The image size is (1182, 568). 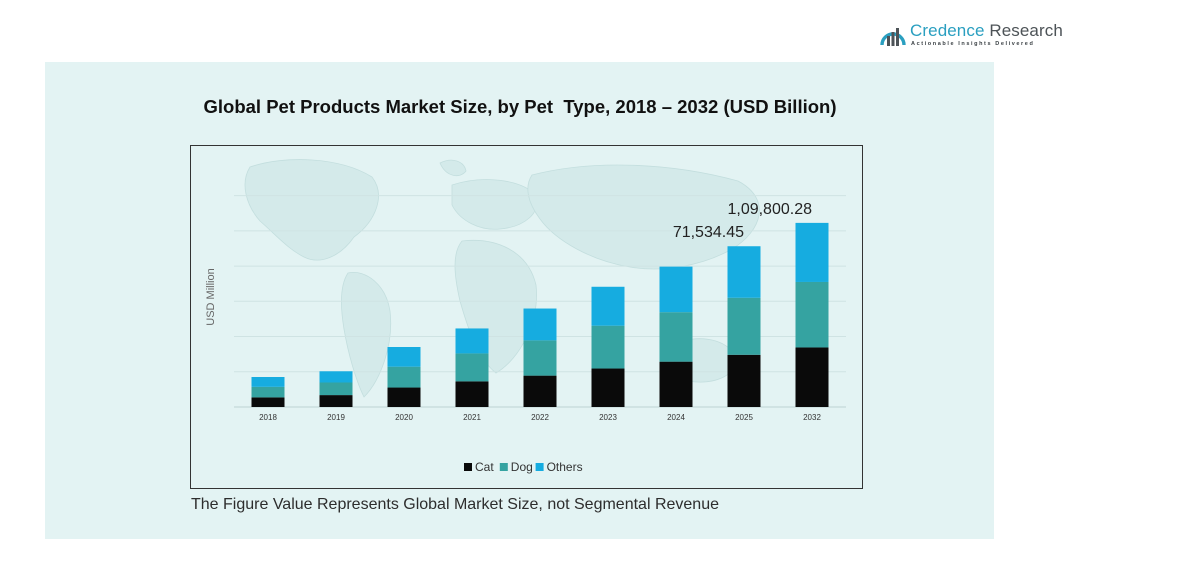 I want to click on x-tick-label: 2024, so click(x=676, y=417).